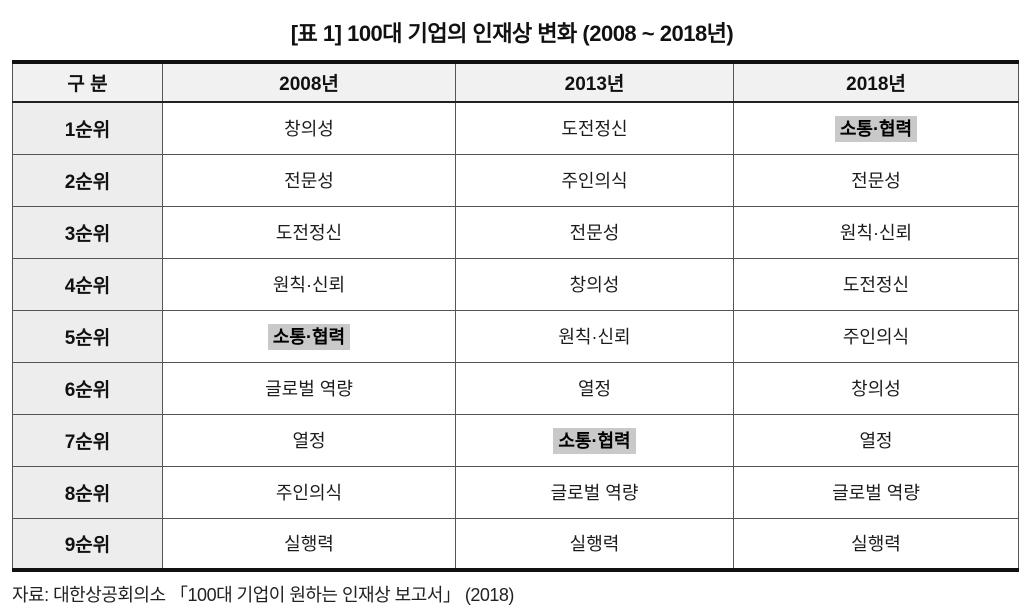  I want to click on rank-cell: 2순위, so click(87, 180).